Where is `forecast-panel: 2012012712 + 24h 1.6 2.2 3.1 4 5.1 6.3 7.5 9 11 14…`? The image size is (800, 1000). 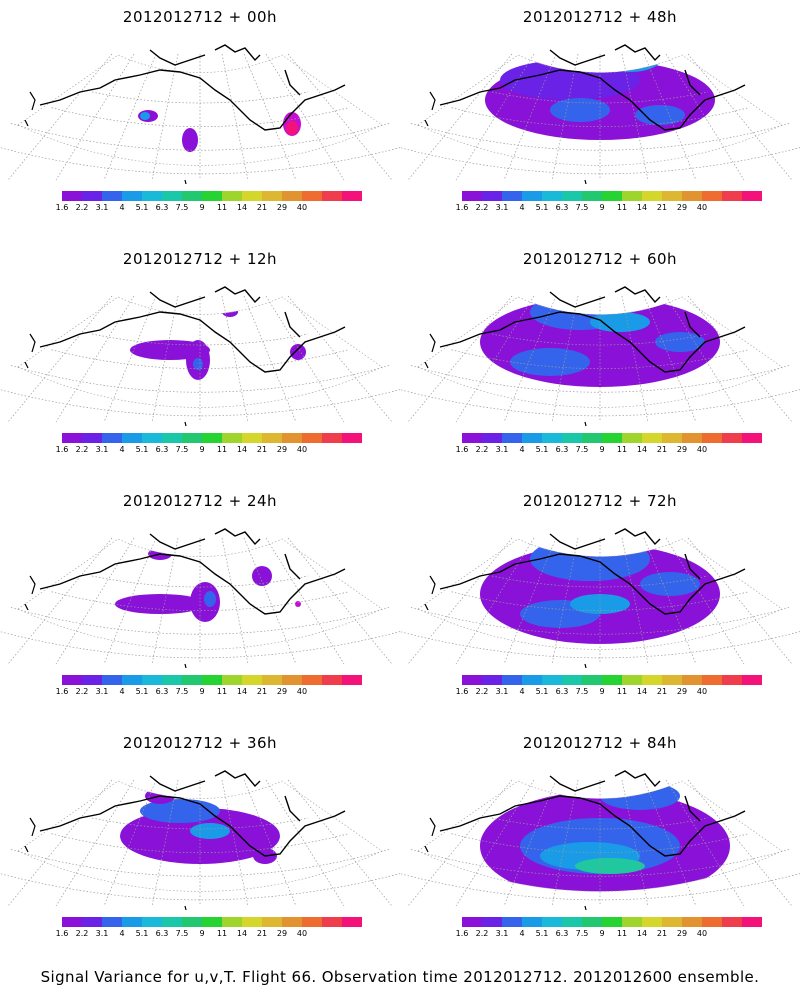 forecast-panel: 2012012712 + 24h 1.6 2.2 3.1 4 5.1 6.3 7.5 9 11 14… is located at coordinates (200, 605).